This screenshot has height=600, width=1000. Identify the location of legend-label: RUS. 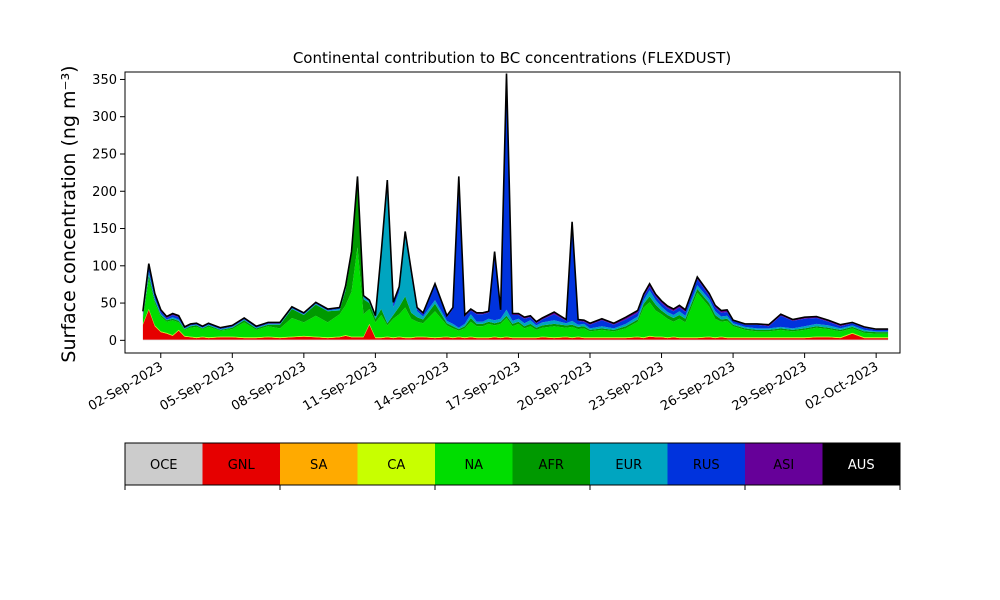
(706, 465).